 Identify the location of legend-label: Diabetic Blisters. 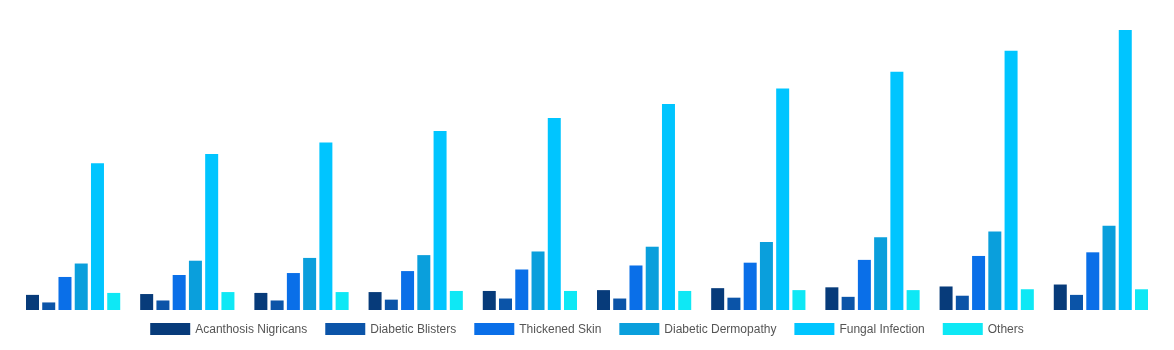
(413, 329).